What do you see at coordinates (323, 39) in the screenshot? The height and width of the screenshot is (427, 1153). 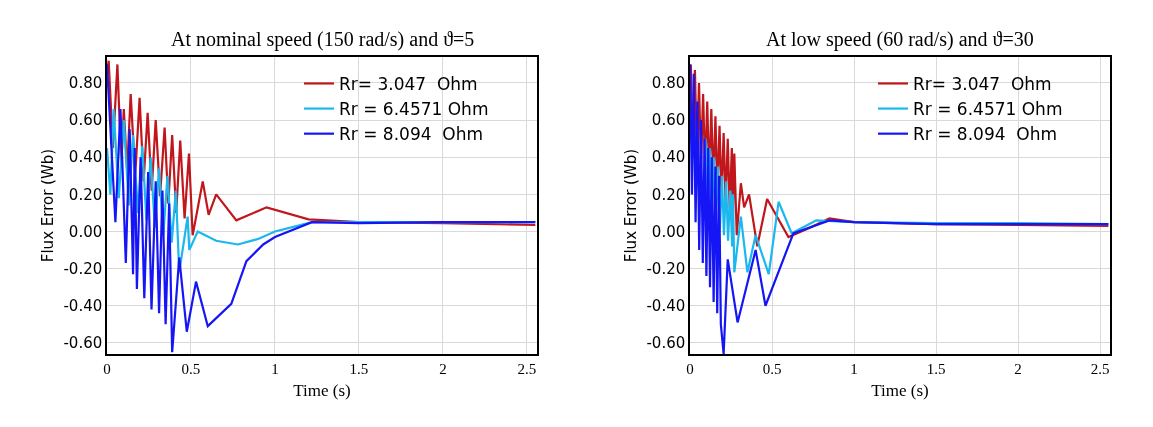 I see `chart-title: At nominal speed (150 rad/s) and ϑ=5` at bounding box center [323, 39].